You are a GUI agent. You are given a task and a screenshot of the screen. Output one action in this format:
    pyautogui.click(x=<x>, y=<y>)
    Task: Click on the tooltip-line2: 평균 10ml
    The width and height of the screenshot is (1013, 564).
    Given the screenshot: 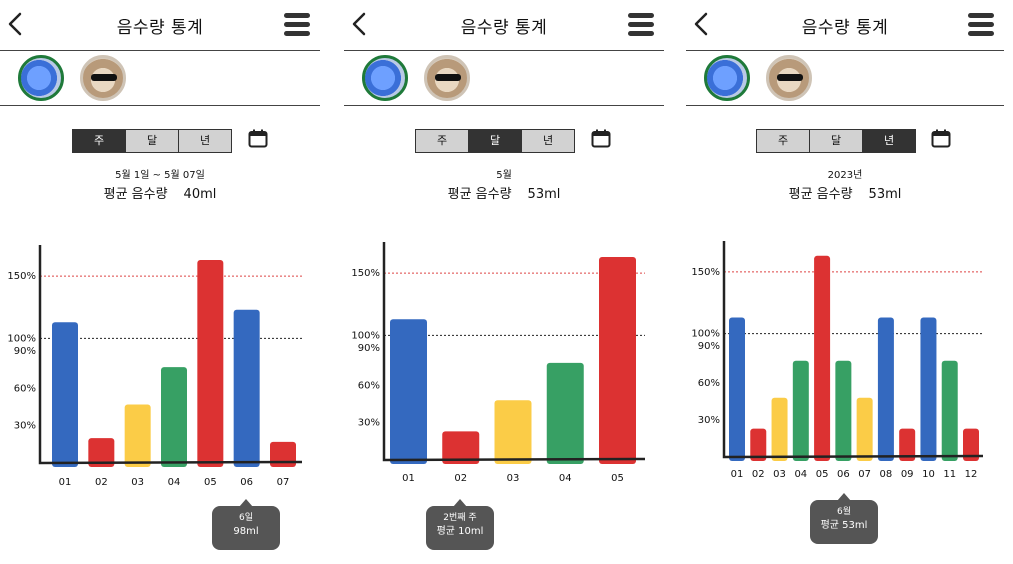 What is the action you would take?
    pyautogui.click(x=460, y=531)
    